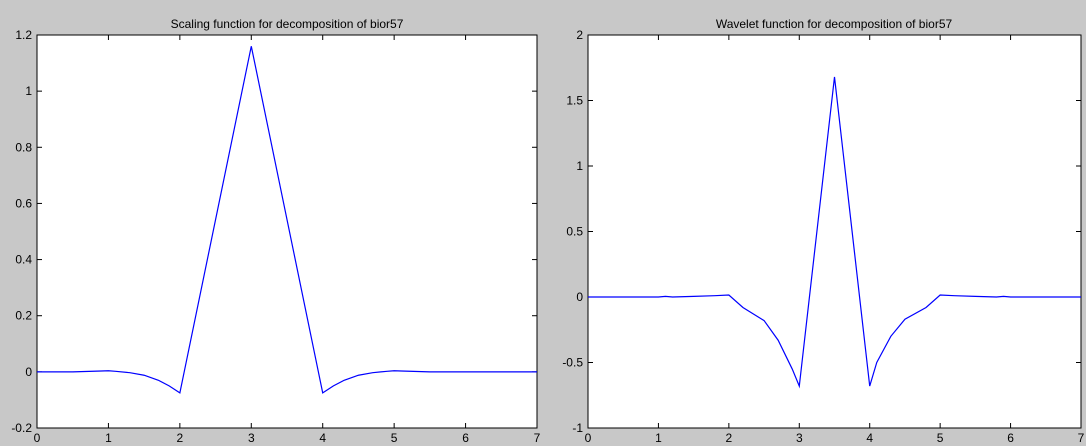 This screenshot has width=1086, height=446. Describe the element at coordinates (23, 35) in the screenshot. I see `y-tick-label: 1.2` at that location.